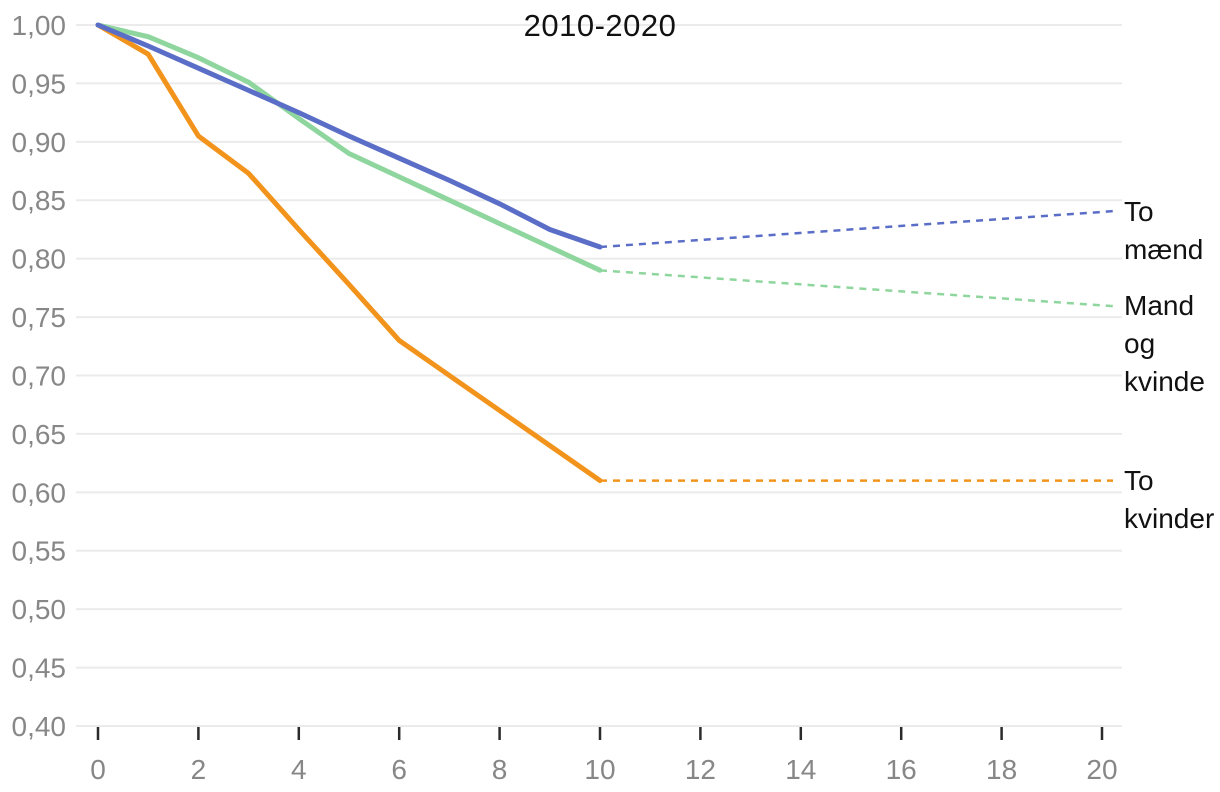 Image resolution: width=1220 pixels, height=792 pixels. What do you see at coordinates (39, 200) in the screenshot?
I see `y-tick-label: 0,85` at bounding box center [39, 200].